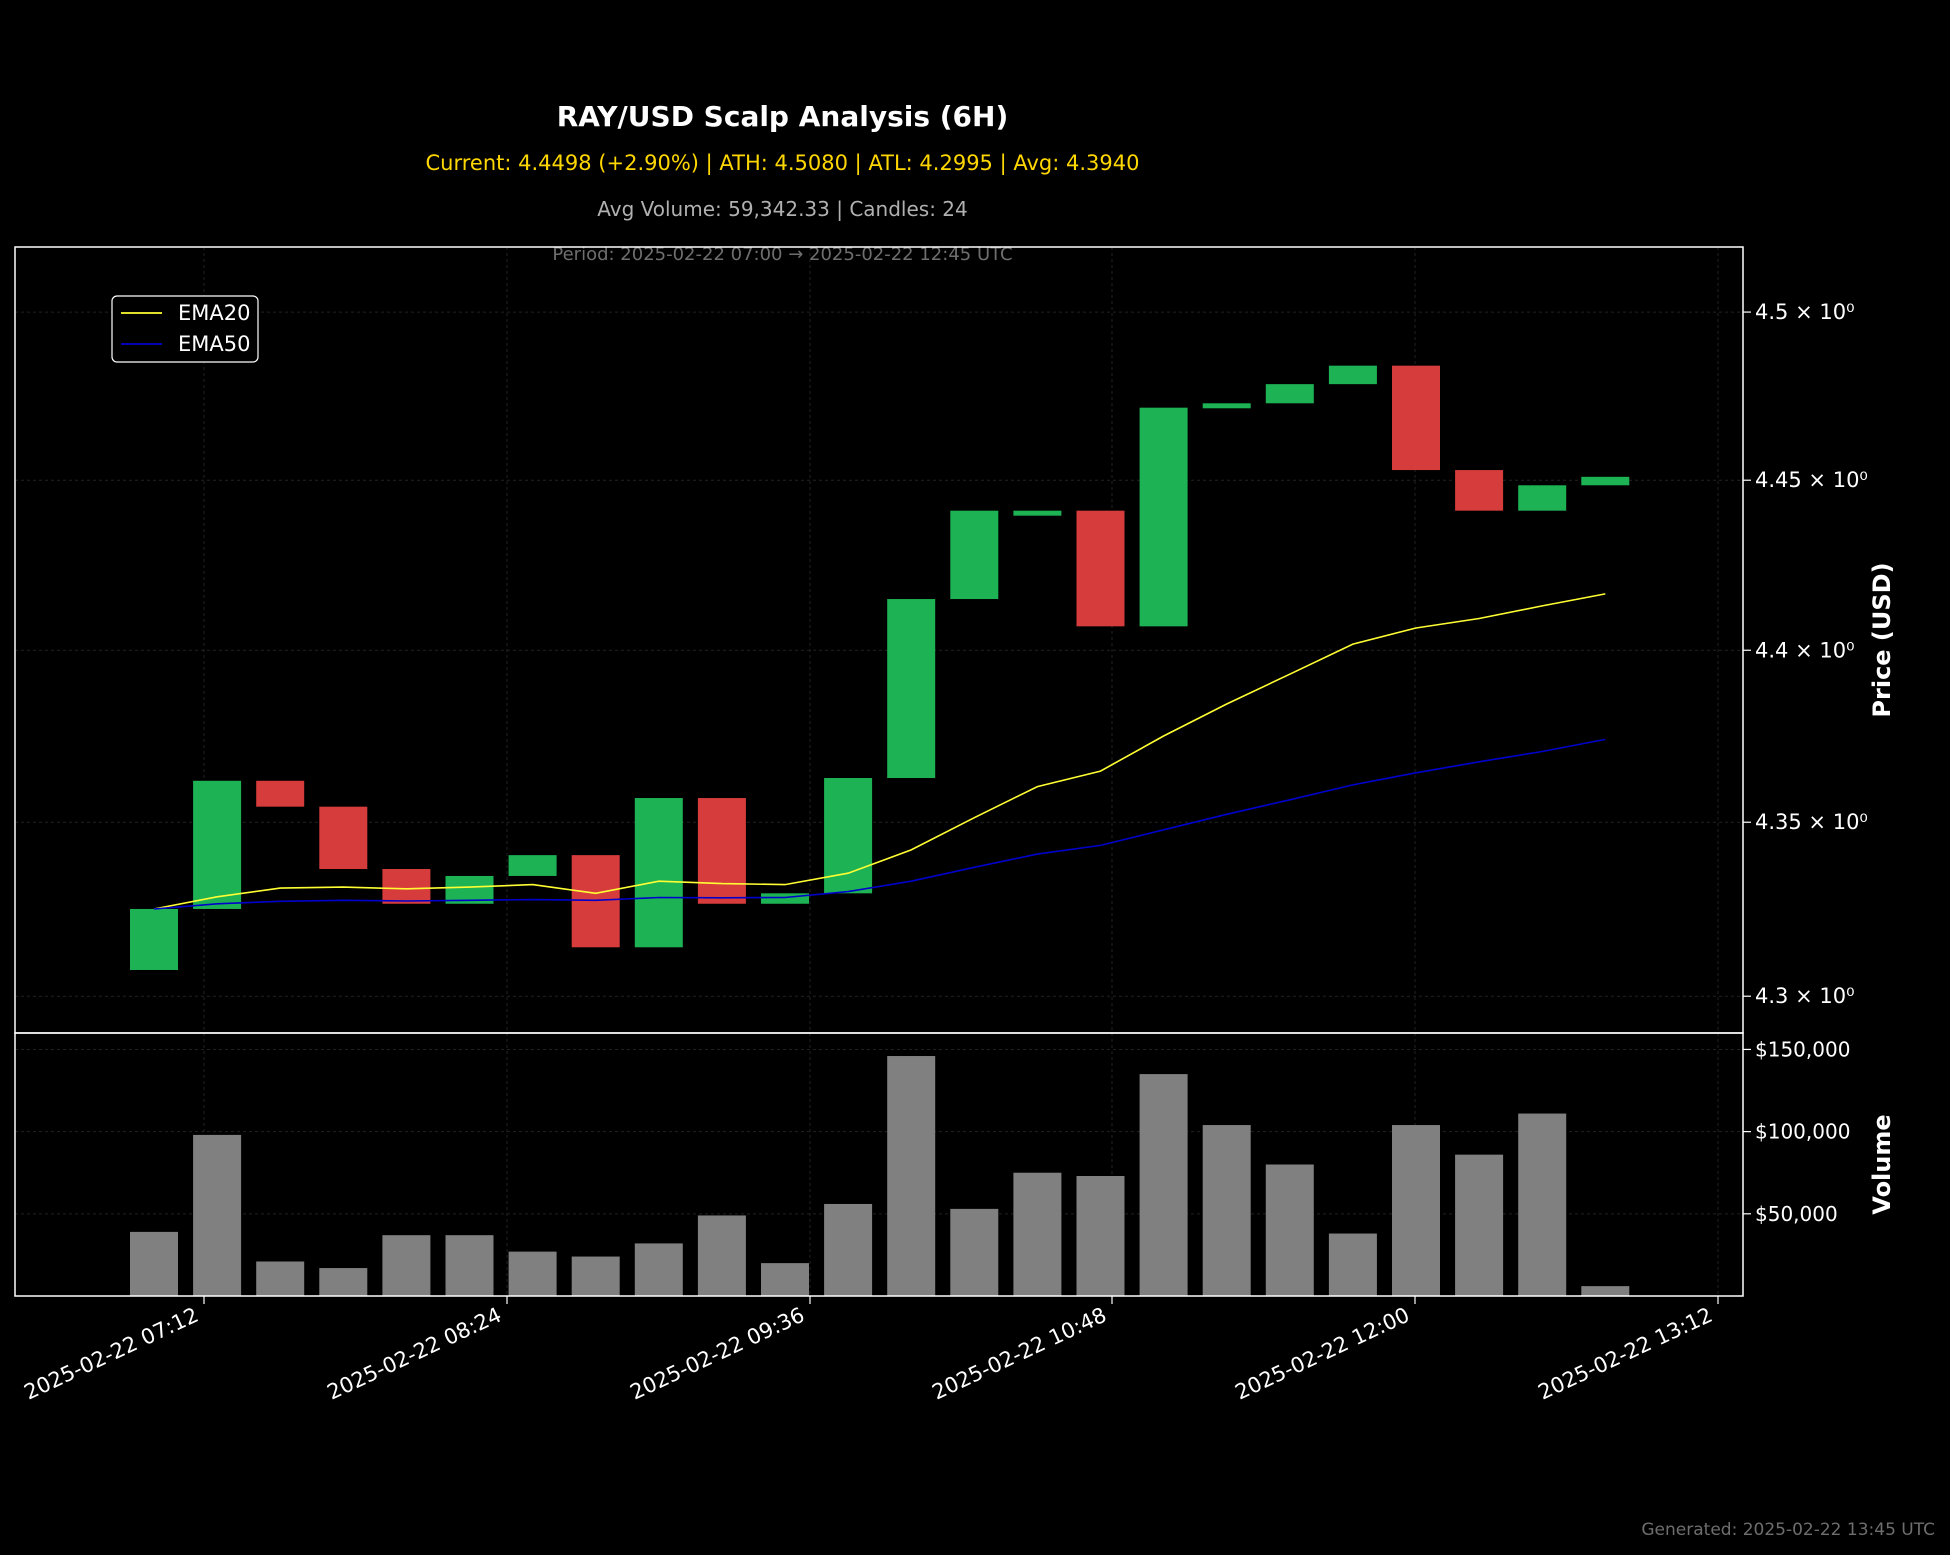 The width and height of the screenshot is (1950, 1555). I want to click on volume-tick-label: $50,000, so click(1796, 1214).